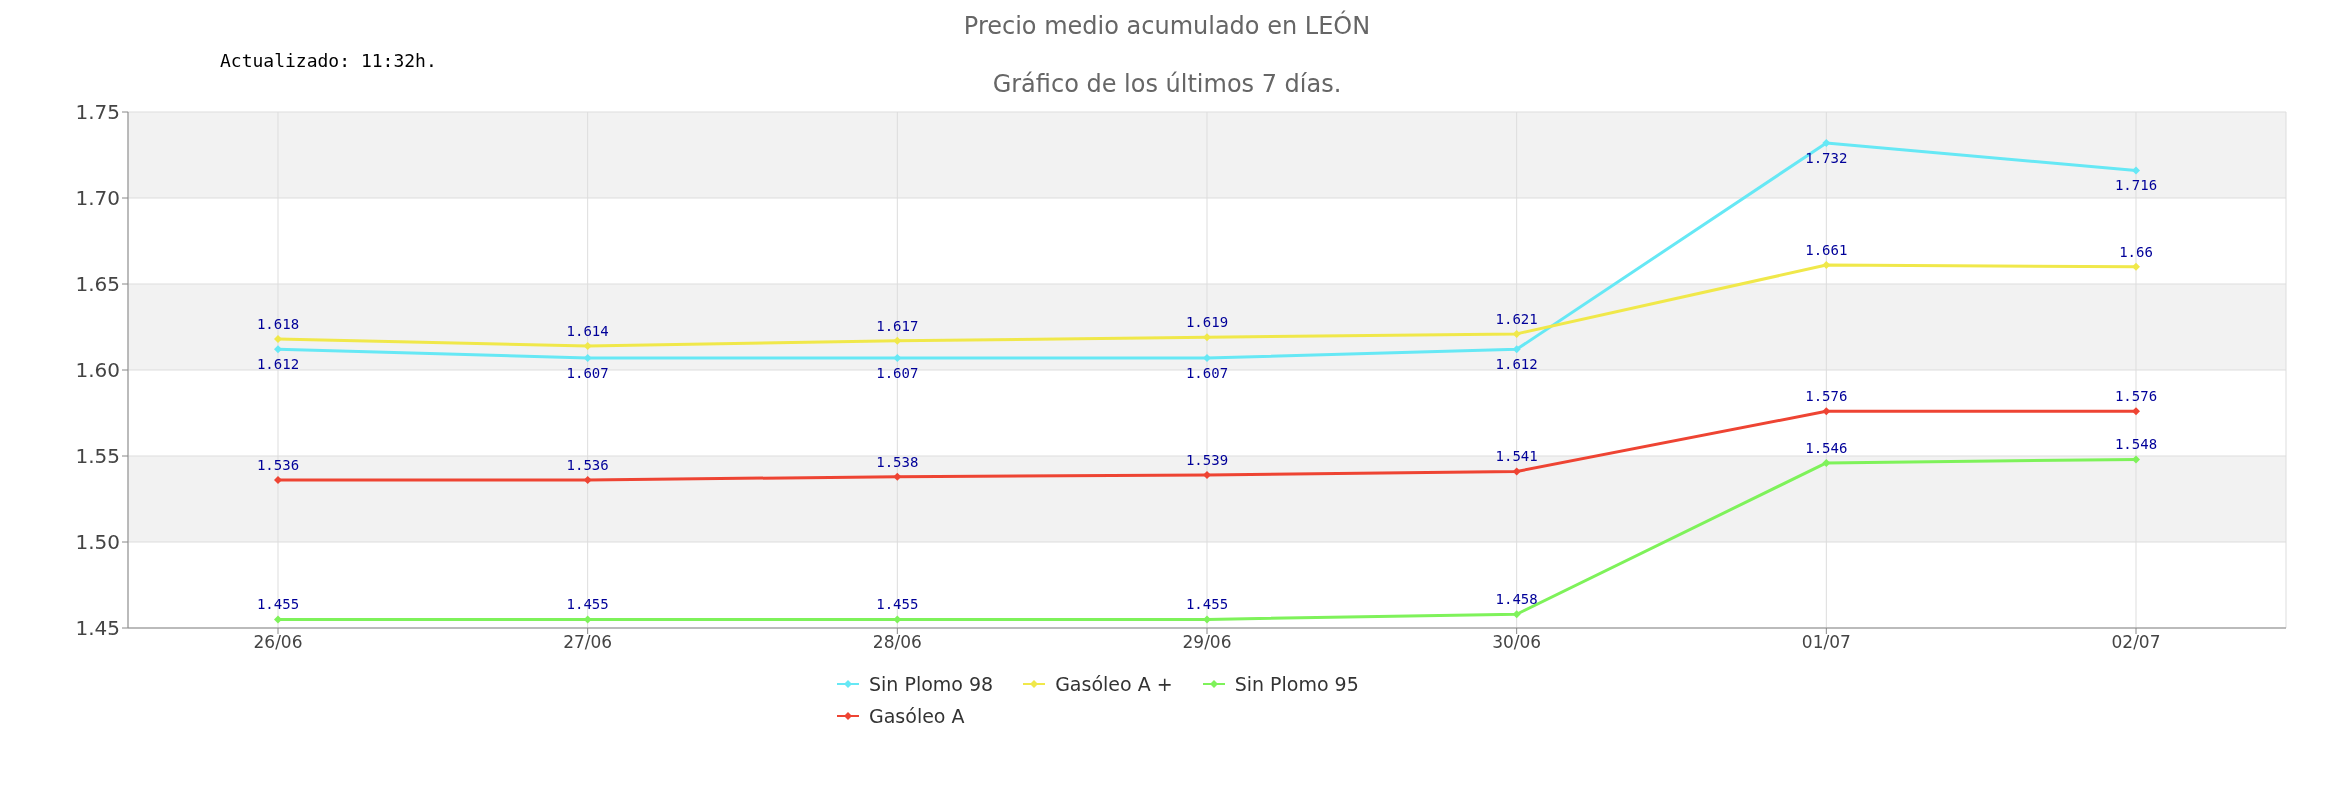 The width and height of the screenshot is (2334, 800). I want to click on data-label: 1.661, so click(1826, 250).